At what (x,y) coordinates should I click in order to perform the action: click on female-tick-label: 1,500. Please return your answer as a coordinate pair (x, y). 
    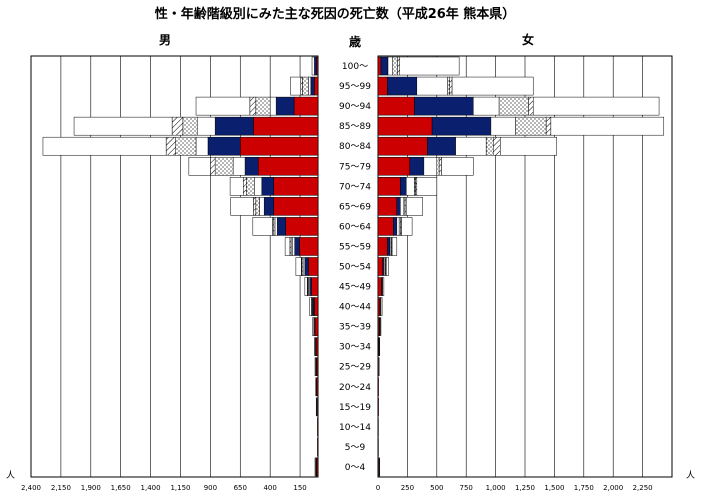
    Looking at the image, I should click on (554, 488).